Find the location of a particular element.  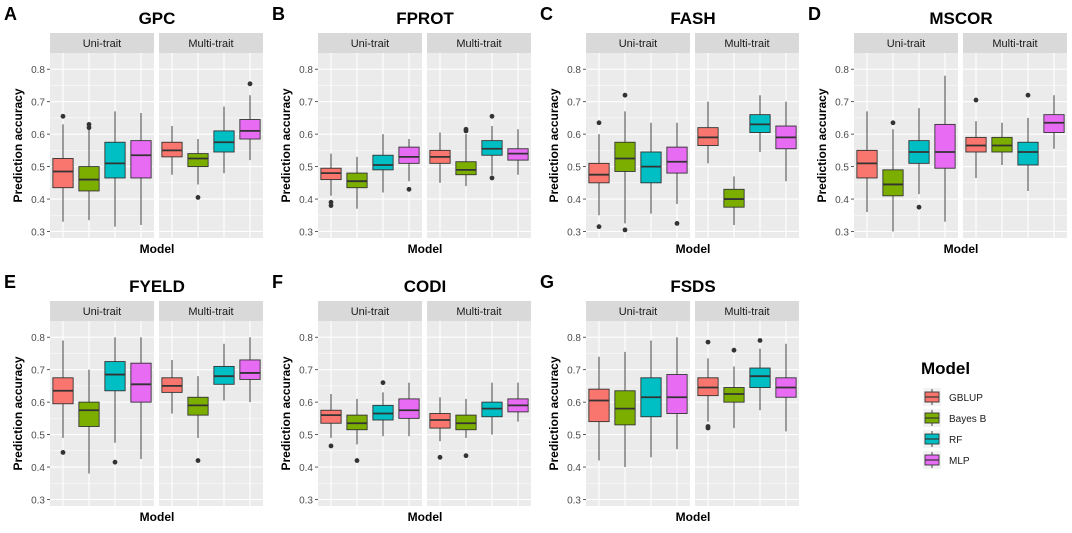

y-tick-label: 0.6 is located at coordinates (842, 135).